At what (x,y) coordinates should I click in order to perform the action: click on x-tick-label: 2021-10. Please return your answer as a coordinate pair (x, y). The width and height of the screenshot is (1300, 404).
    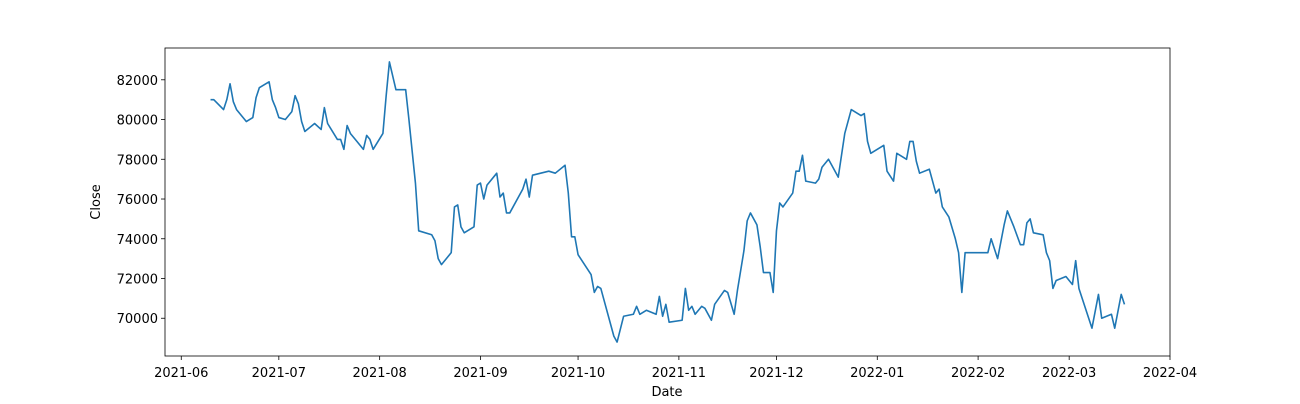
    Looking at the image, I should click on (578, 373).